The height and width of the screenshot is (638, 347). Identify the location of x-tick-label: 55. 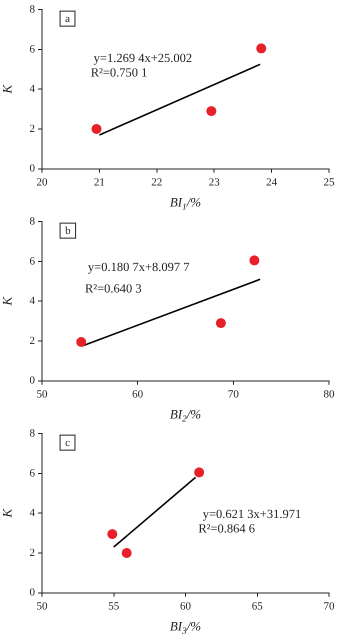
(114, 606).